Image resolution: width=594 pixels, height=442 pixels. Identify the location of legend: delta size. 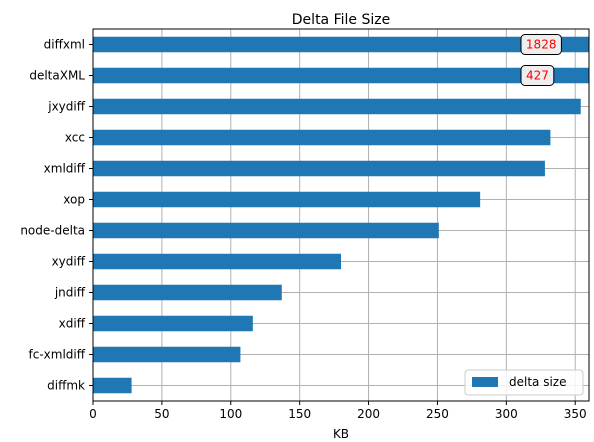
(524, 382).